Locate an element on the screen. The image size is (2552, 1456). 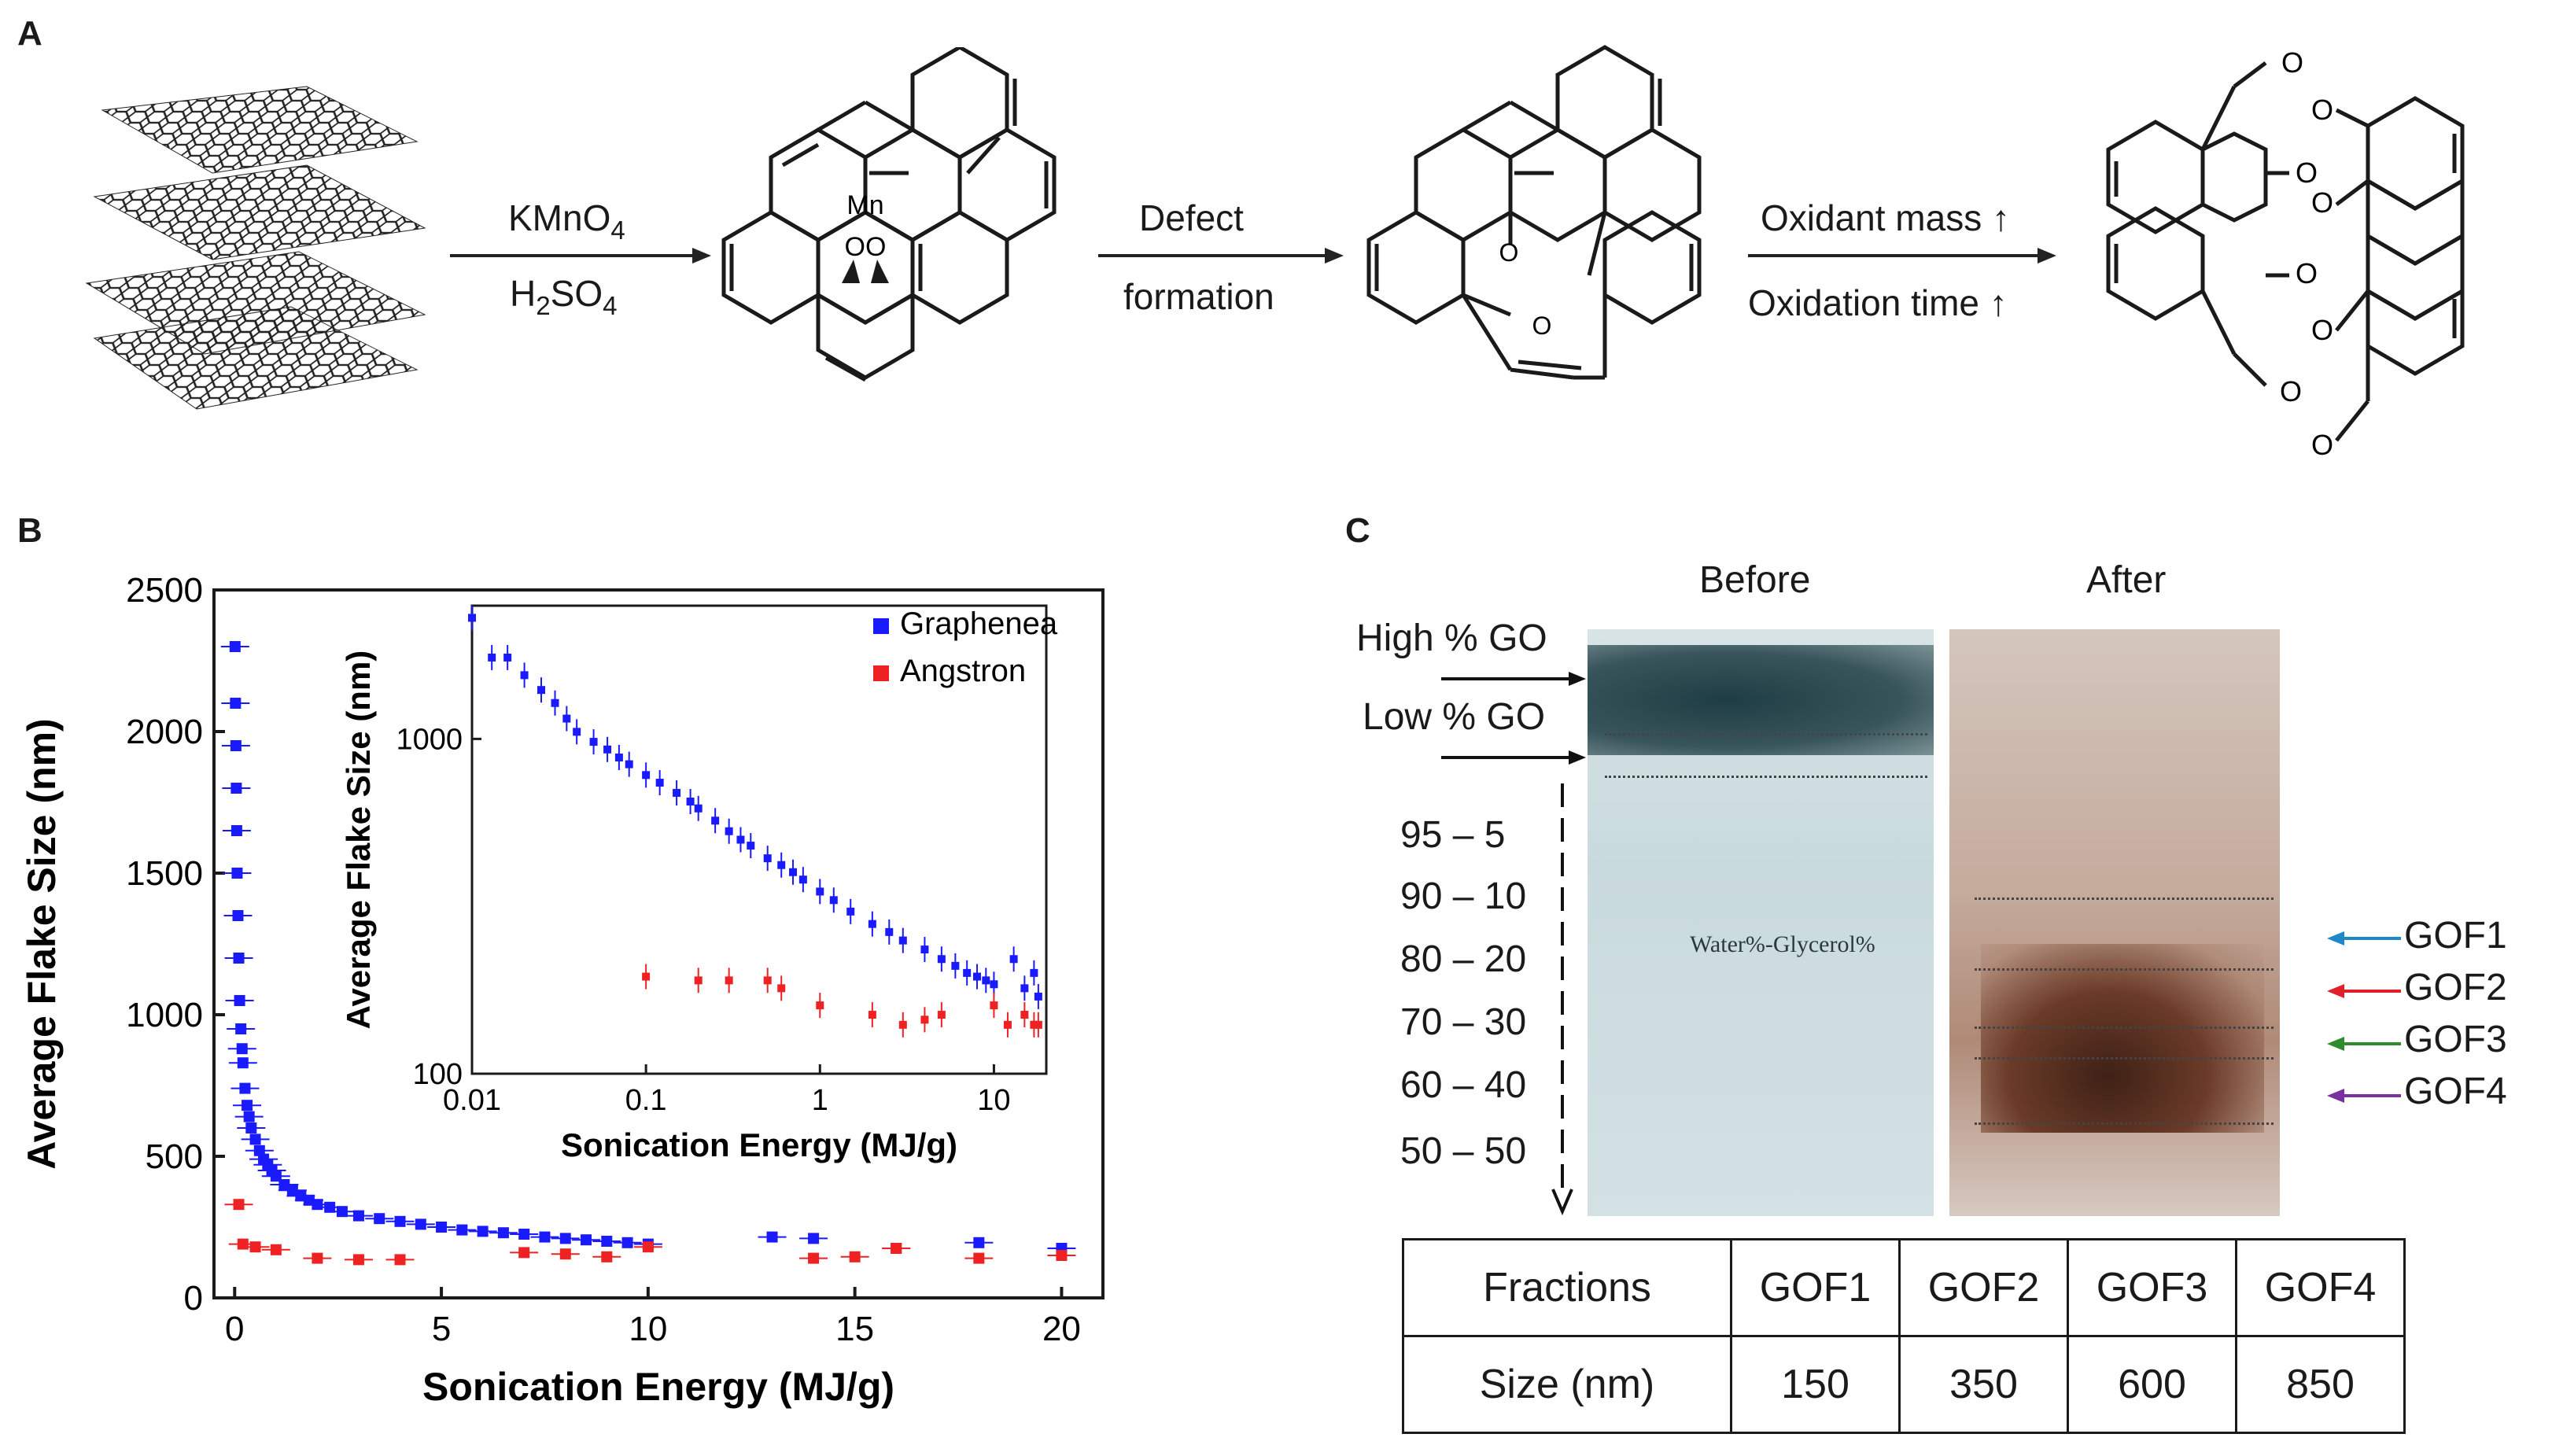
high-go-label: High % GO is located at coordinates (1451, 638).